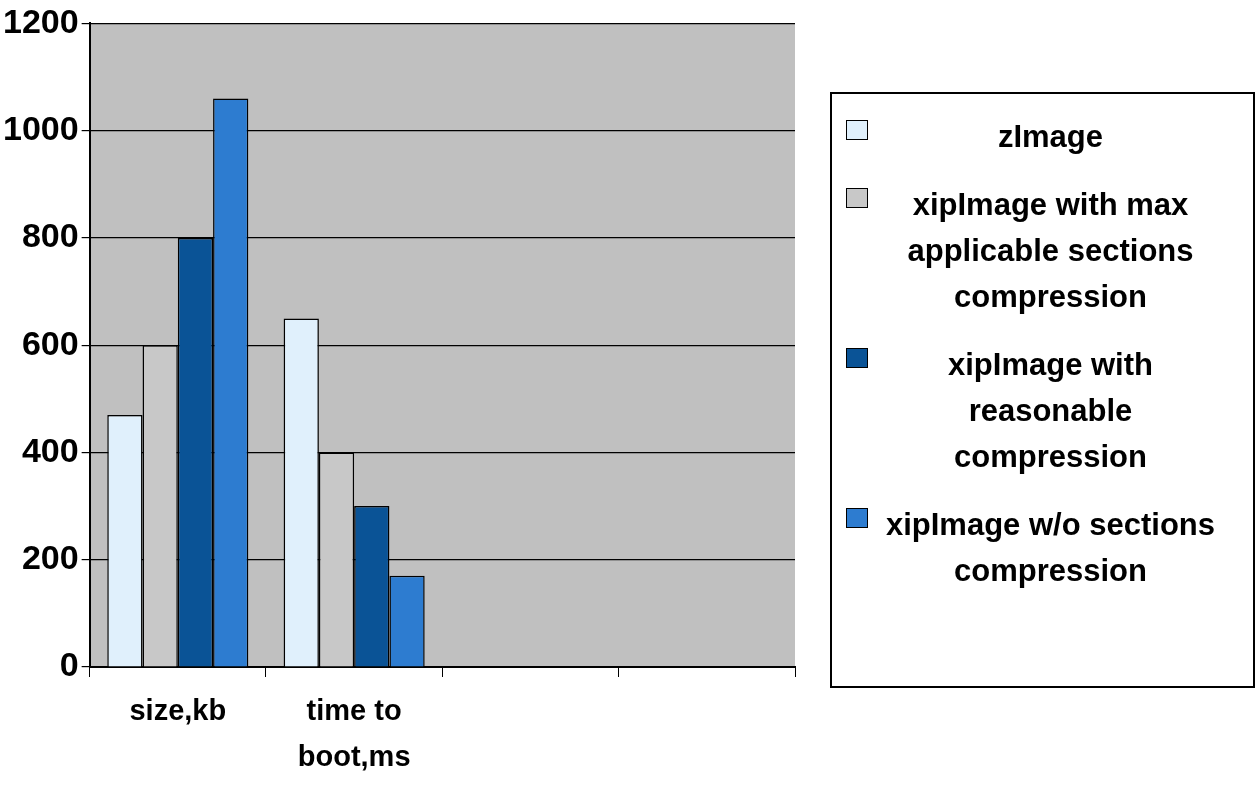 The width and height of the screenshot is (1259, 792). I want to click on x-tick-label: size,kb, so click(178, 709).